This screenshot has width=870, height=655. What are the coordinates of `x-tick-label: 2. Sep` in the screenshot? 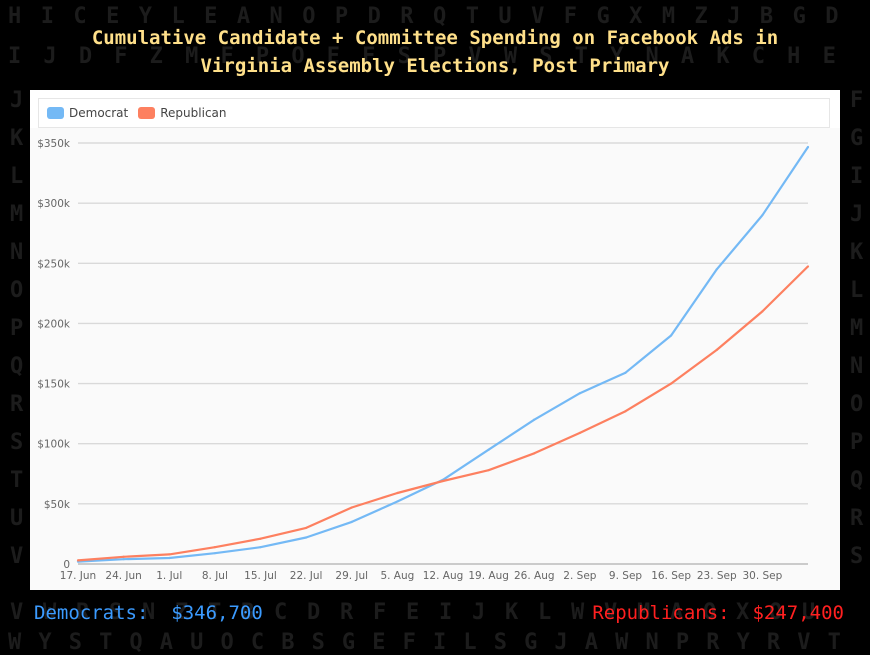 It's located at (579, 576).